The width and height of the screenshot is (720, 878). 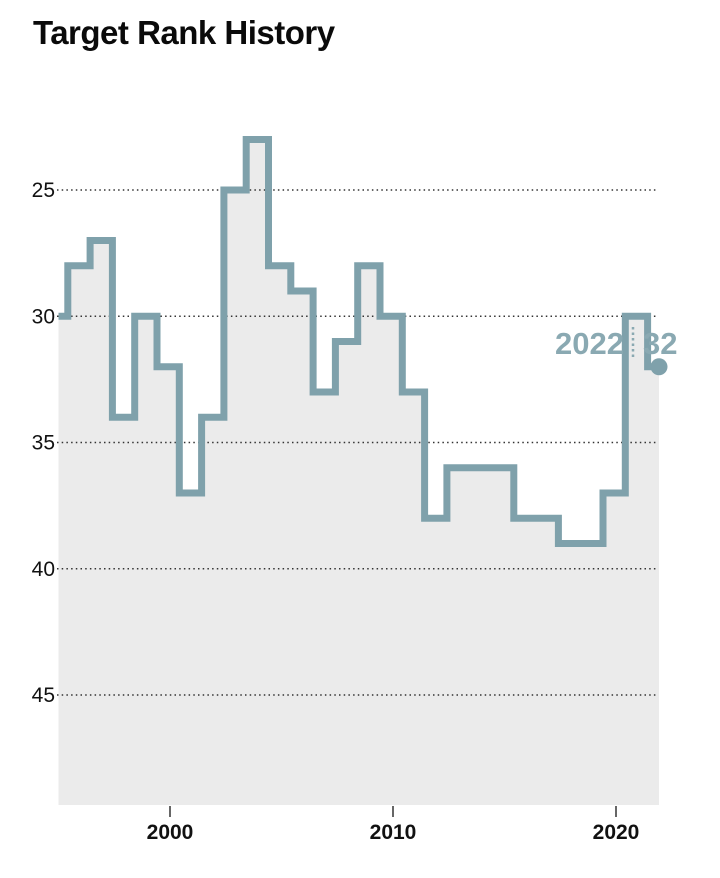 What do you see at coordinates (43, 695) in the screenshot?
I see `y-tick-label-45: 45` at bounding box center [43, 695].